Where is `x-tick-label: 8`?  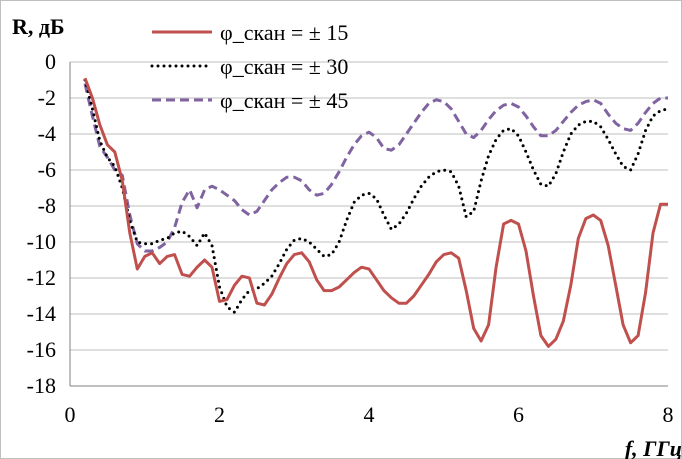
x-tick-label: 8 is located at coordinates (668, 414).